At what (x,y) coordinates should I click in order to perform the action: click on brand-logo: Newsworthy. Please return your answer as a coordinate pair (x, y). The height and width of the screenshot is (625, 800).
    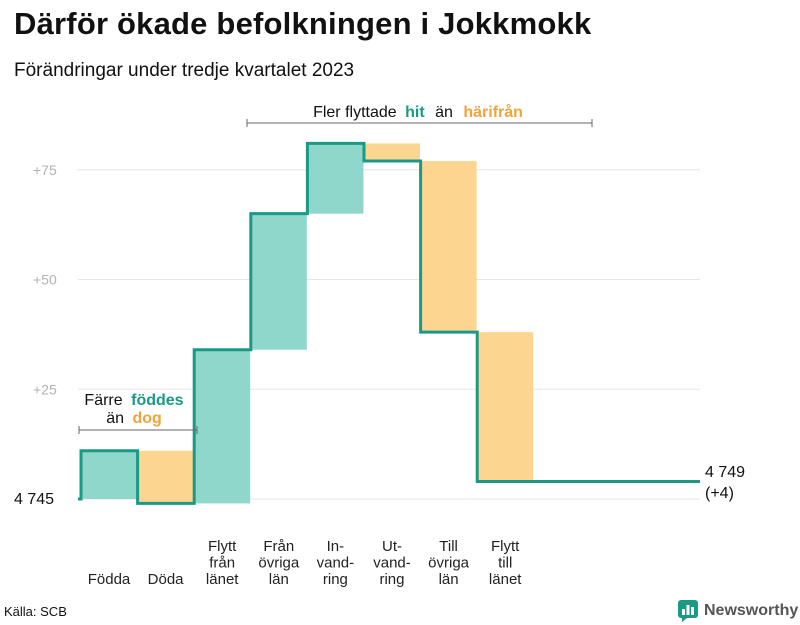
    Looking at the image, I should click on (738, 611).